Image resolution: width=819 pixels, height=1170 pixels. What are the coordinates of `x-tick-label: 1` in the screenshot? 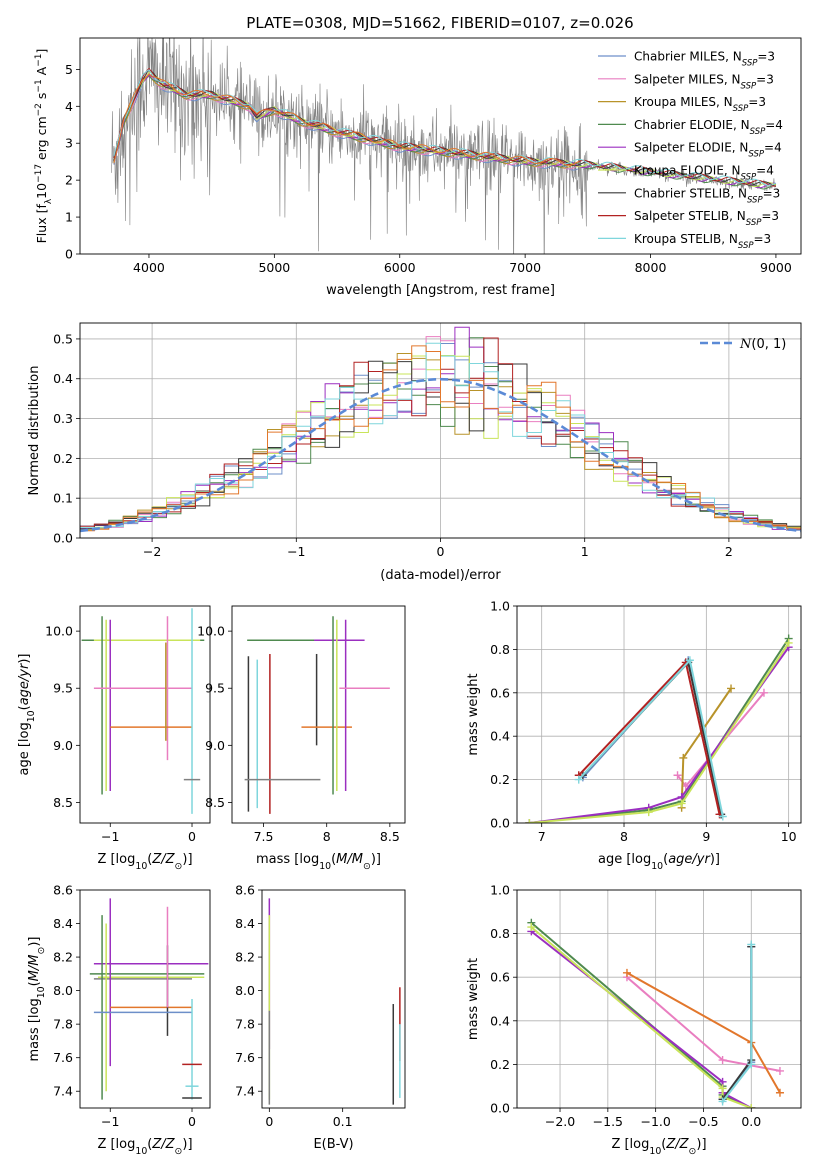 It's located at (585, 551).